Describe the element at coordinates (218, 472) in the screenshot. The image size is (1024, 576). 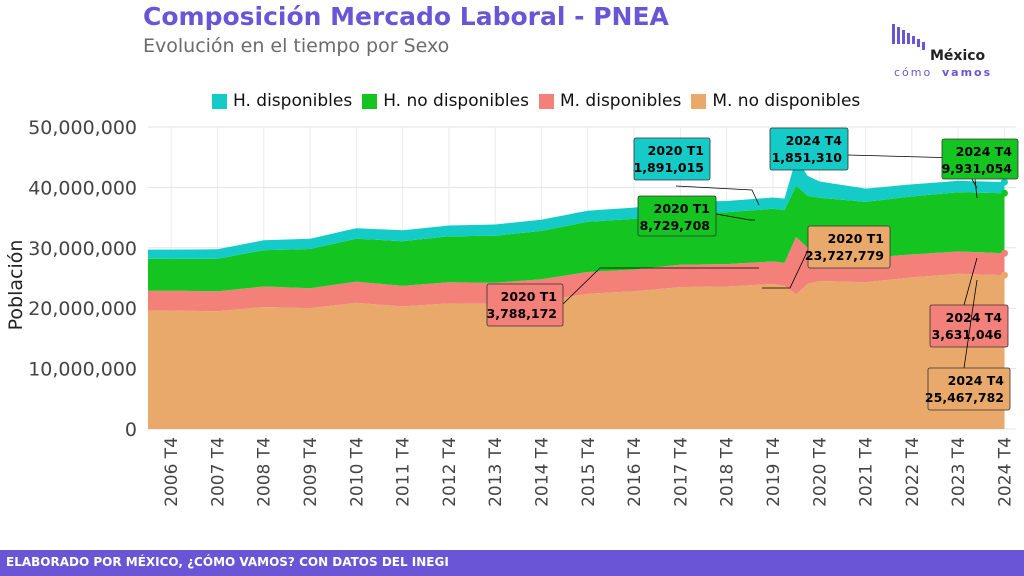
I see `x-tick-label: 2007 T4` at that location.